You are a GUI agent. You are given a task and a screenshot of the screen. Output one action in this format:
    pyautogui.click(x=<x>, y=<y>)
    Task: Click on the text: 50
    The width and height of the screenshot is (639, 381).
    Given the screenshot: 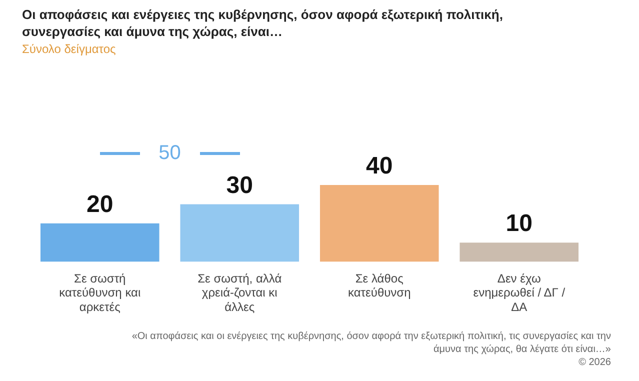 What is the action you would take?
    pyautogui.click(x=169, y=154)
    